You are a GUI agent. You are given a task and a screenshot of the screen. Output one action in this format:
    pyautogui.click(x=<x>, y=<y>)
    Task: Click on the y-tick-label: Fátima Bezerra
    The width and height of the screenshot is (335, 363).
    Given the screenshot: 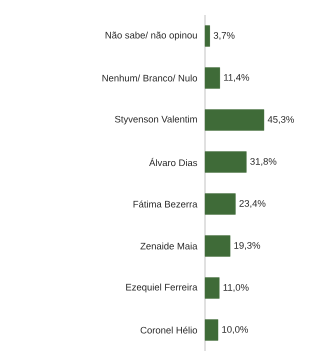 What is the action you would take?
    pyautogui.click(x=166, y=204)
    